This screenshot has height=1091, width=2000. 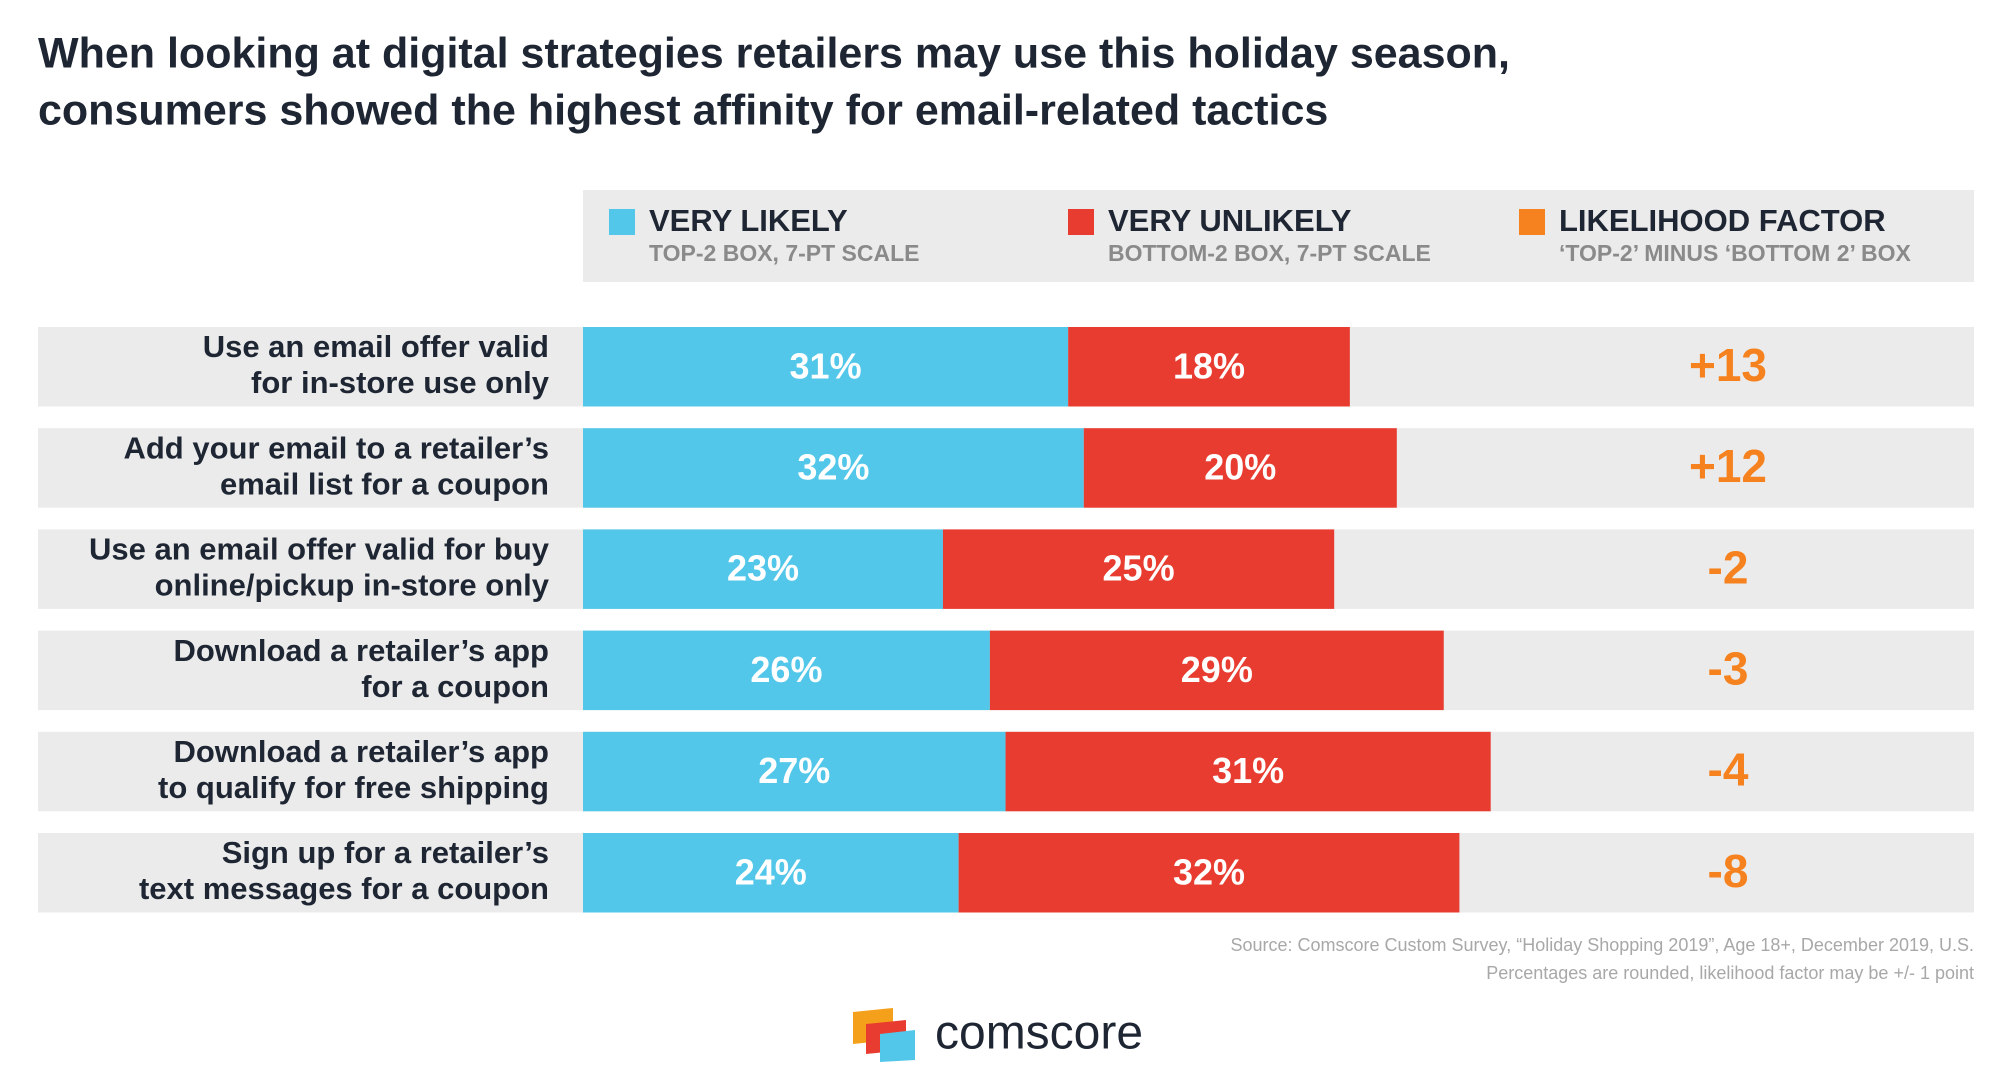 I want to click on factor-label: +13, so click(x=1728, y=365).